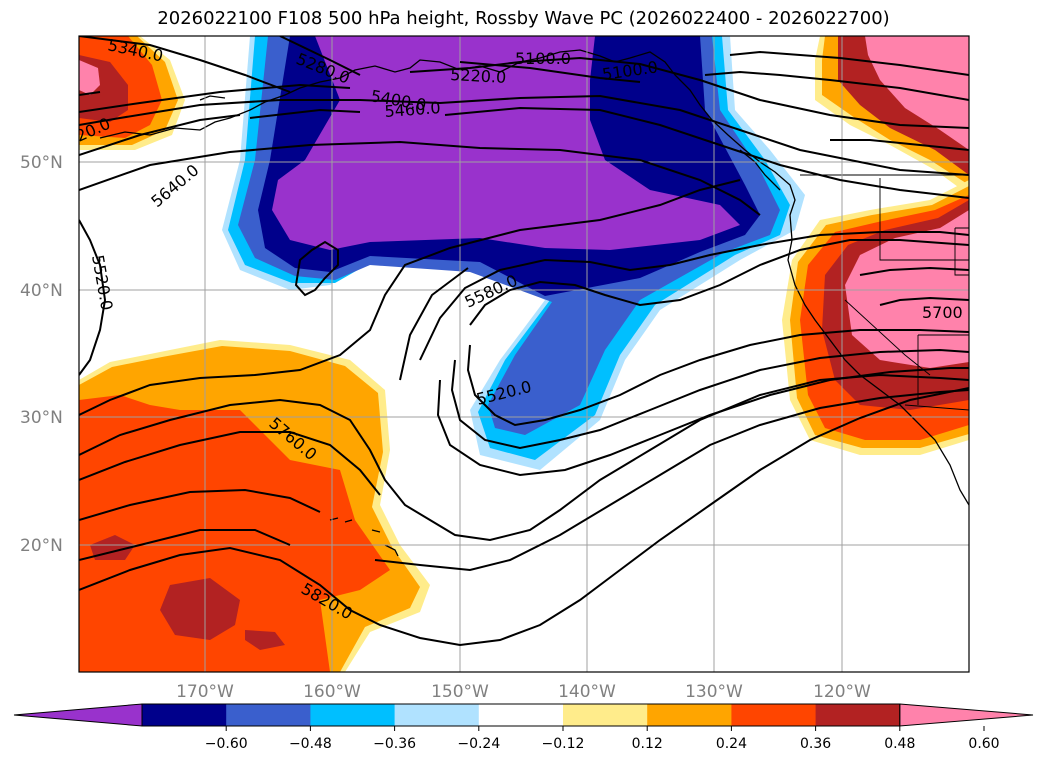  I want to click on colorbar-extend-min, so click(78, 715).